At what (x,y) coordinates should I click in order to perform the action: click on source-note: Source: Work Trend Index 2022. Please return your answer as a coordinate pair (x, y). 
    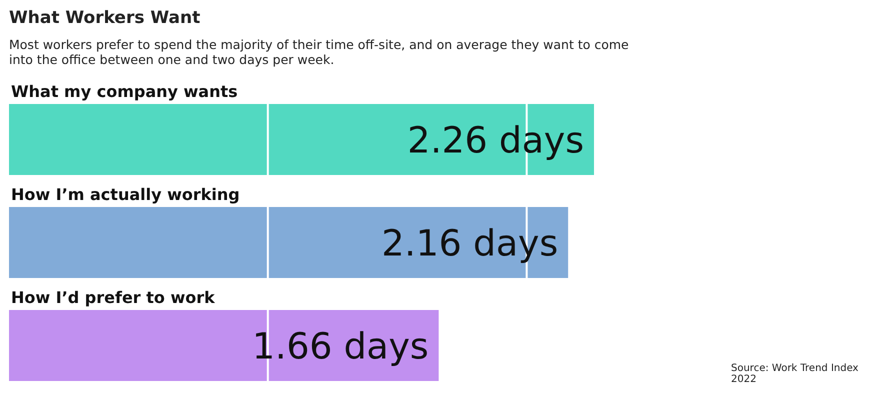
    Looking at the image, I should click on (795, 374).